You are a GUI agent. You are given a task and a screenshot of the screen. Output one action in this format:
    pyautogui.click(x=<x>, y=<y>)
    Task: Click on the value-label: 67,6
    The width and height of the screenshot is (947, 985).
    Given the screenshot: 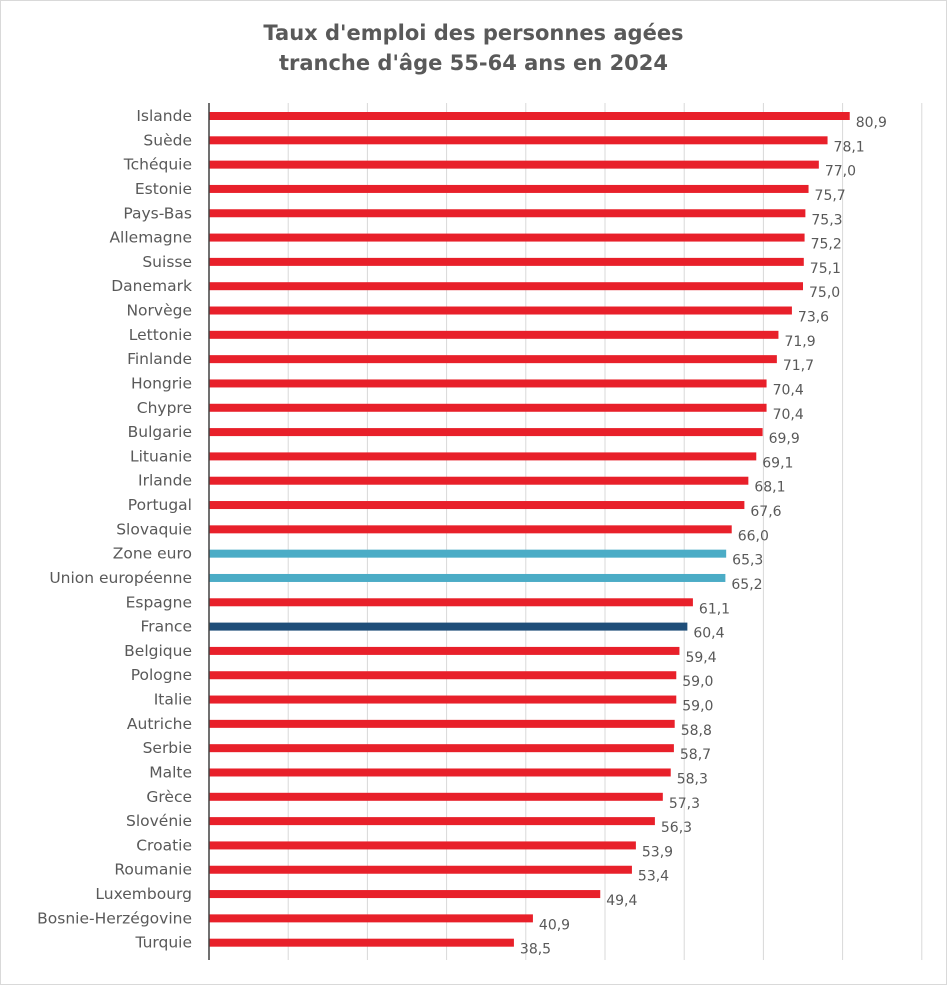 What is the action you would take?
    pyautogui.click(x=765, y=512)
    